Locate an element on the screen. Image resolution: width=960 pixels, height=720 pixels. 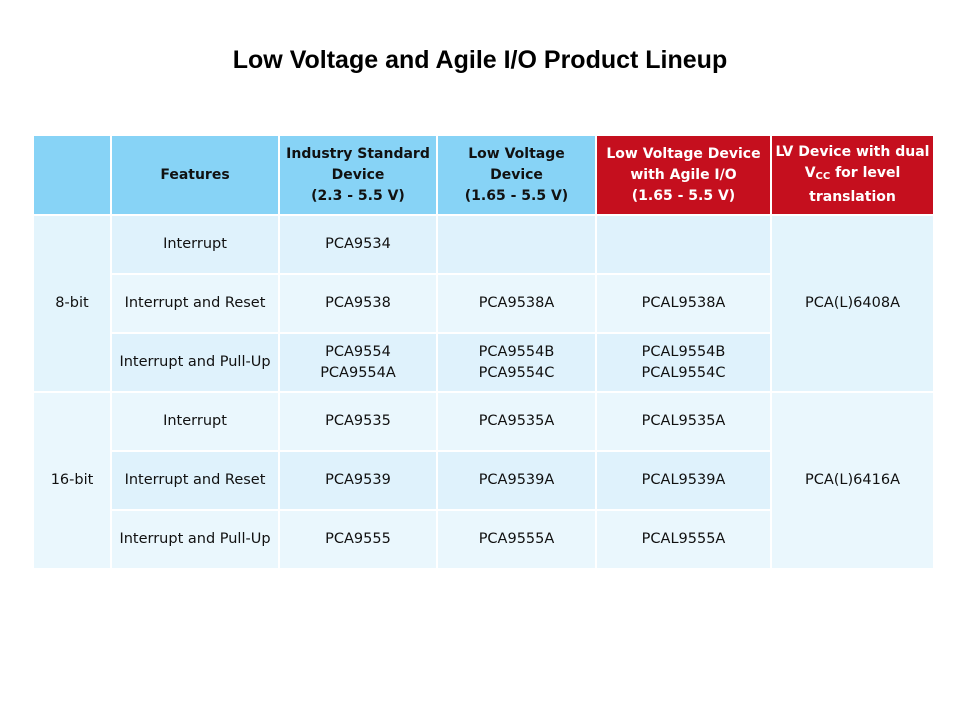
low-voltage-cell: PCA9535A is located at coordinates (516, 421).